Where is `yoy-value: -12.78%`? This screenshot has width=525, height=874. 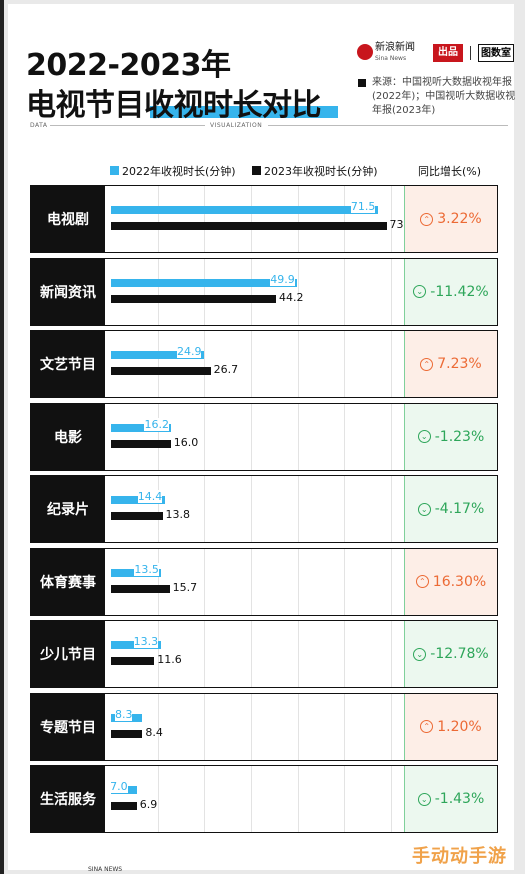 yoy-value: -12.78% is located at coordinates (459, 654).